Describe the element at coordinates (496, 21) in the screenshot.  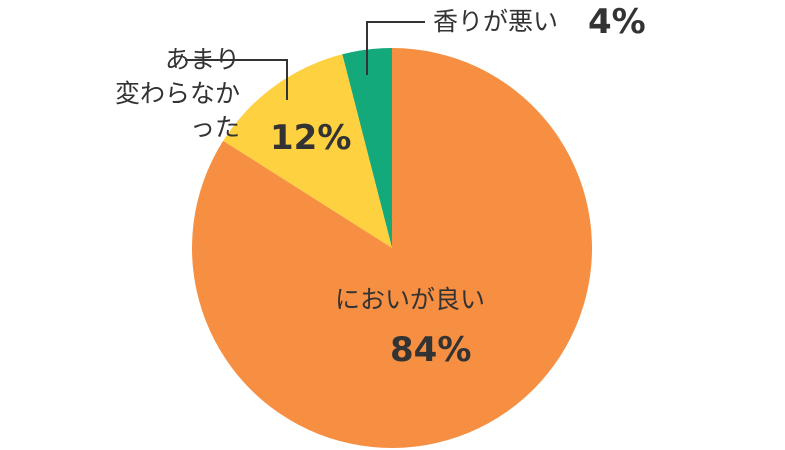
I see `category-label: 香りが悪い` at that location.